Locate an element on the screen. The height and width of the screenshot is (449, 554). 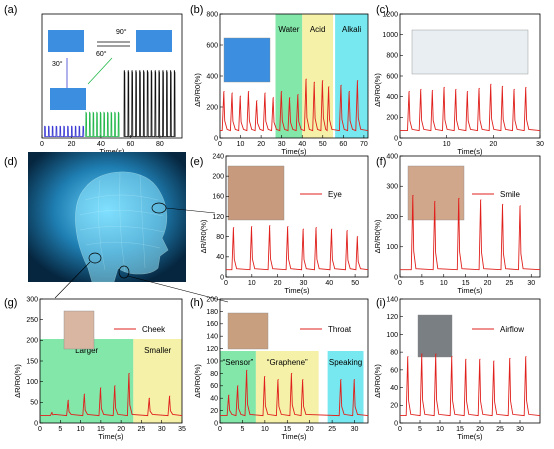
panel-b-label: (b) is located at coordinates (196, 10).